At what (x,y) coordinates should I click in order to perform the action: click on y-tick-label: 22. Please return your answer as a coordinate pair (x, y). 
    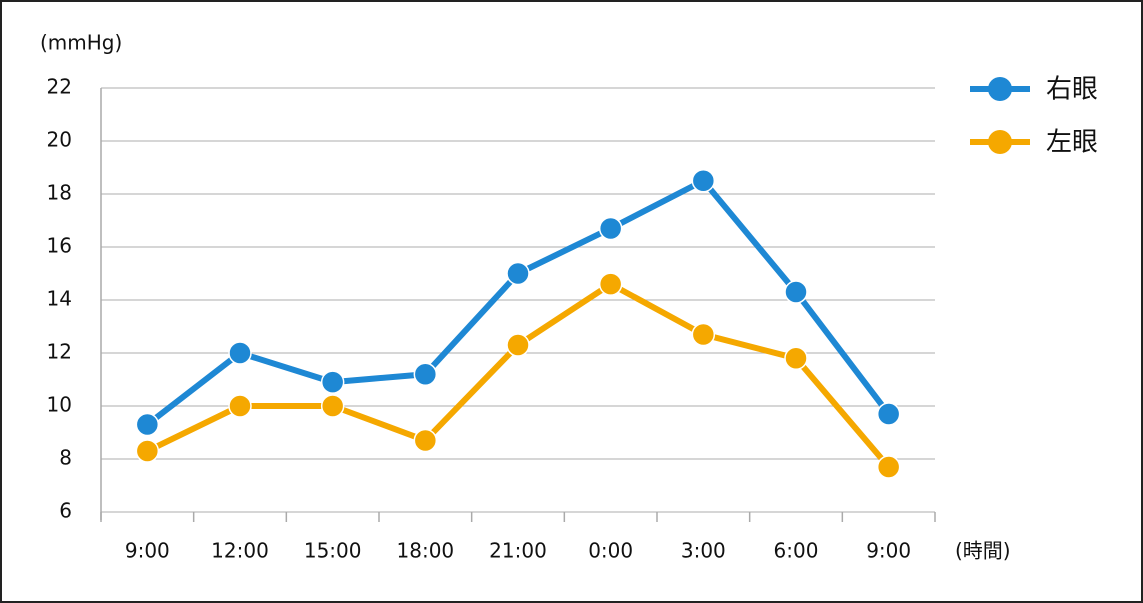
    Looking at the image, I should click on (59, 87).